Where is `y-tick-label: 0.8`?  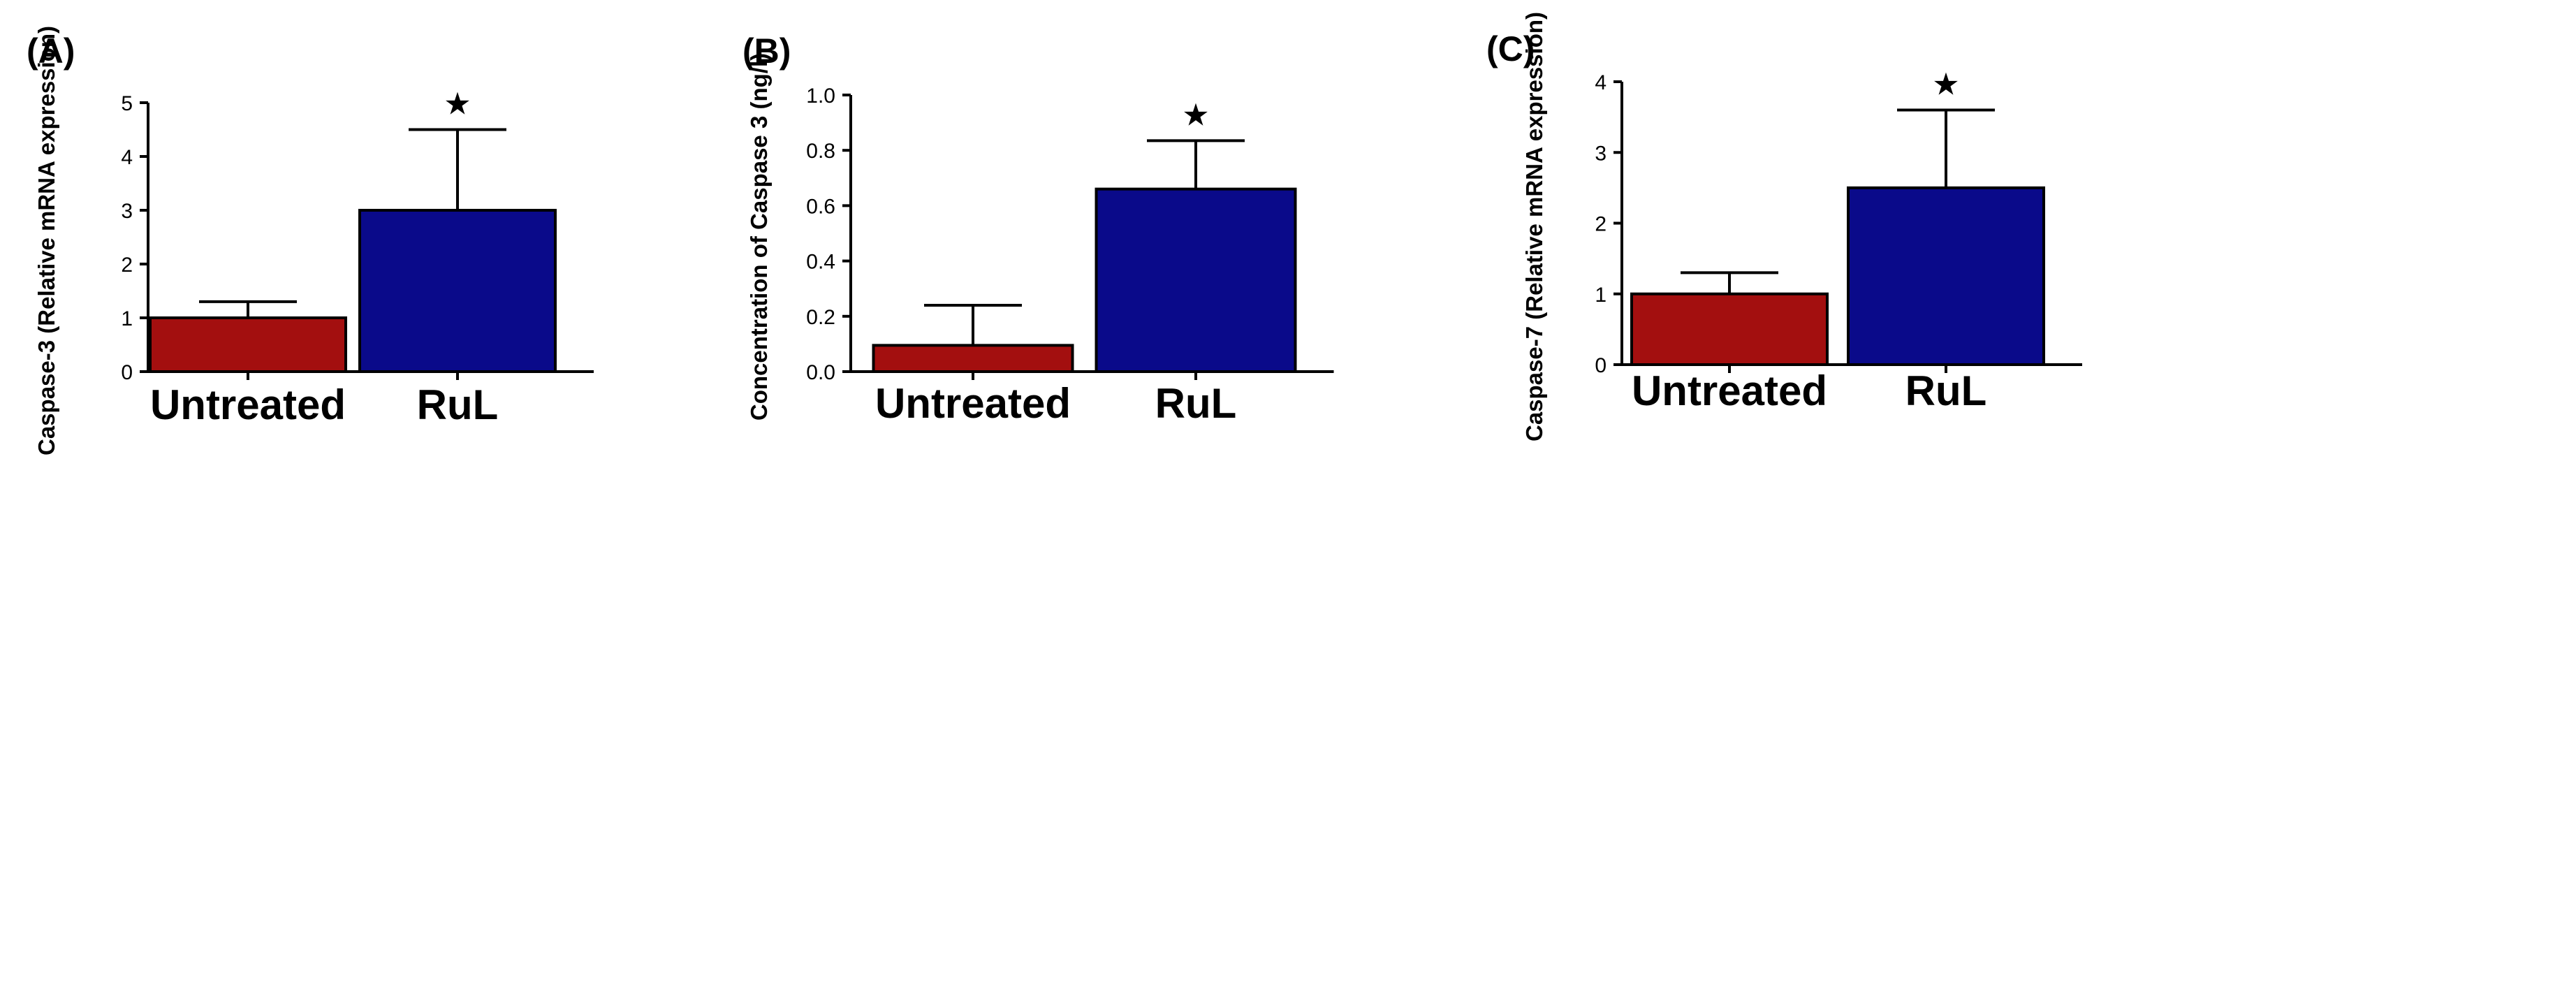 y-tick-label: 0.8 is located at coordinates (821, 151).